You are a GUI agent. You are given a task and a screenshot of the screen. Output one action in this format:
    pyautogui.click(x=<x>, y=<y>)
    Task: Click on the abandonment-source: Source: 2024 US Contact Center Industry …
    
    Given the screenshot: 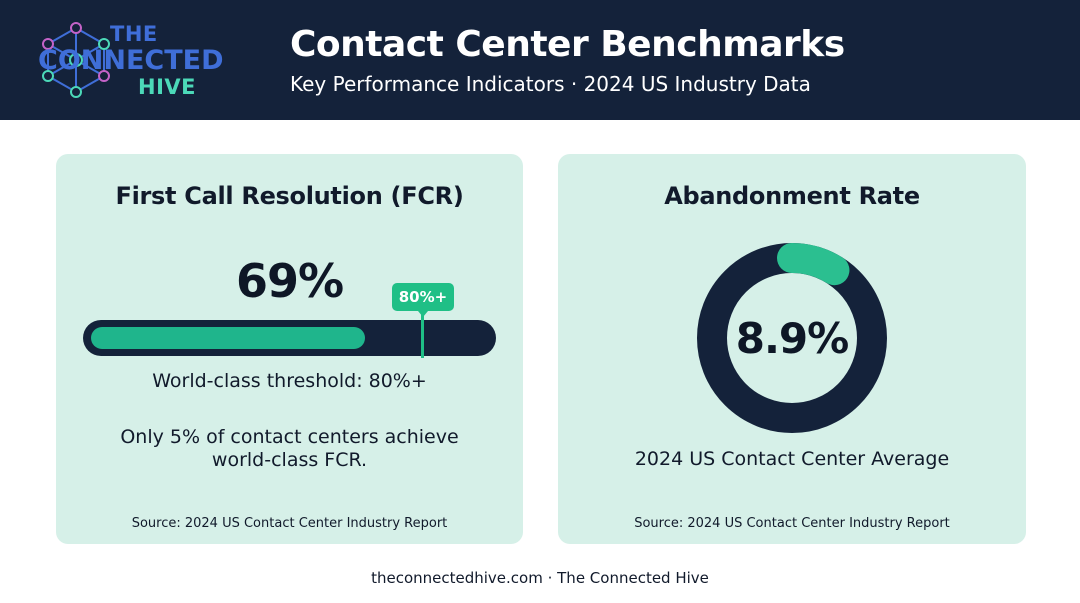 What is the action you would take?
    pyautogui.click(x=792, y=523)
    